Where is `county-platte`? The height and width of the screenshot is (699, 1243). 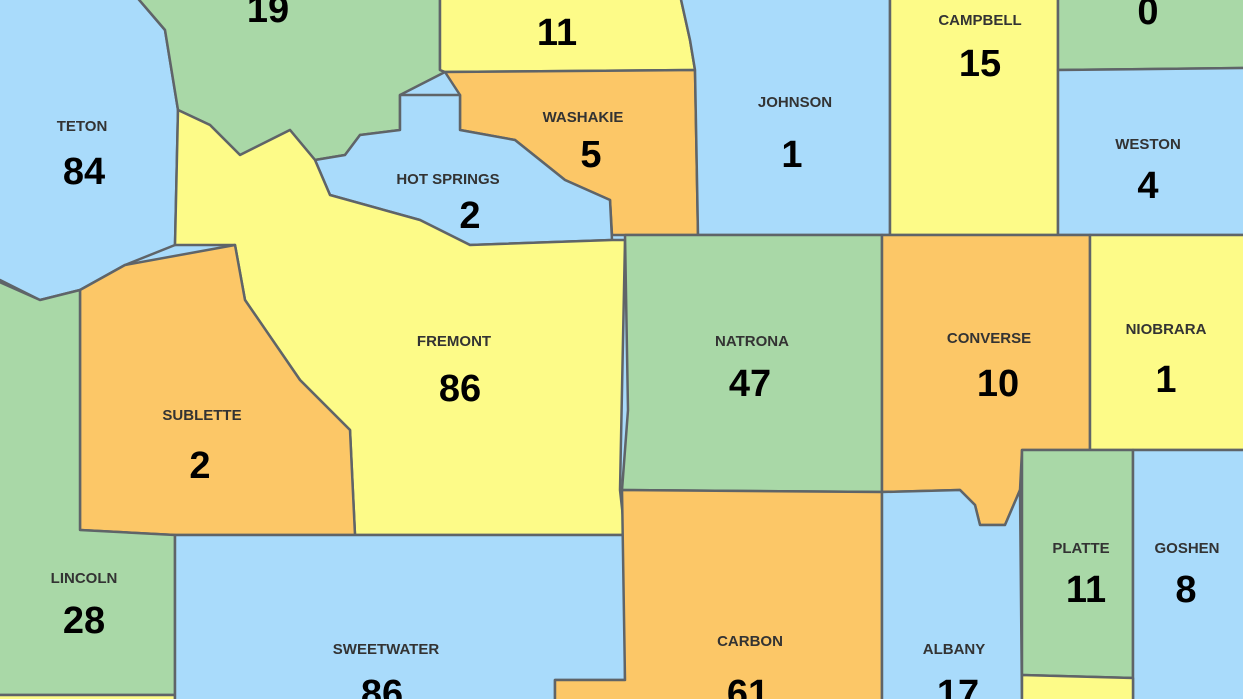
county-platte is located at coordinates (1077, 564).